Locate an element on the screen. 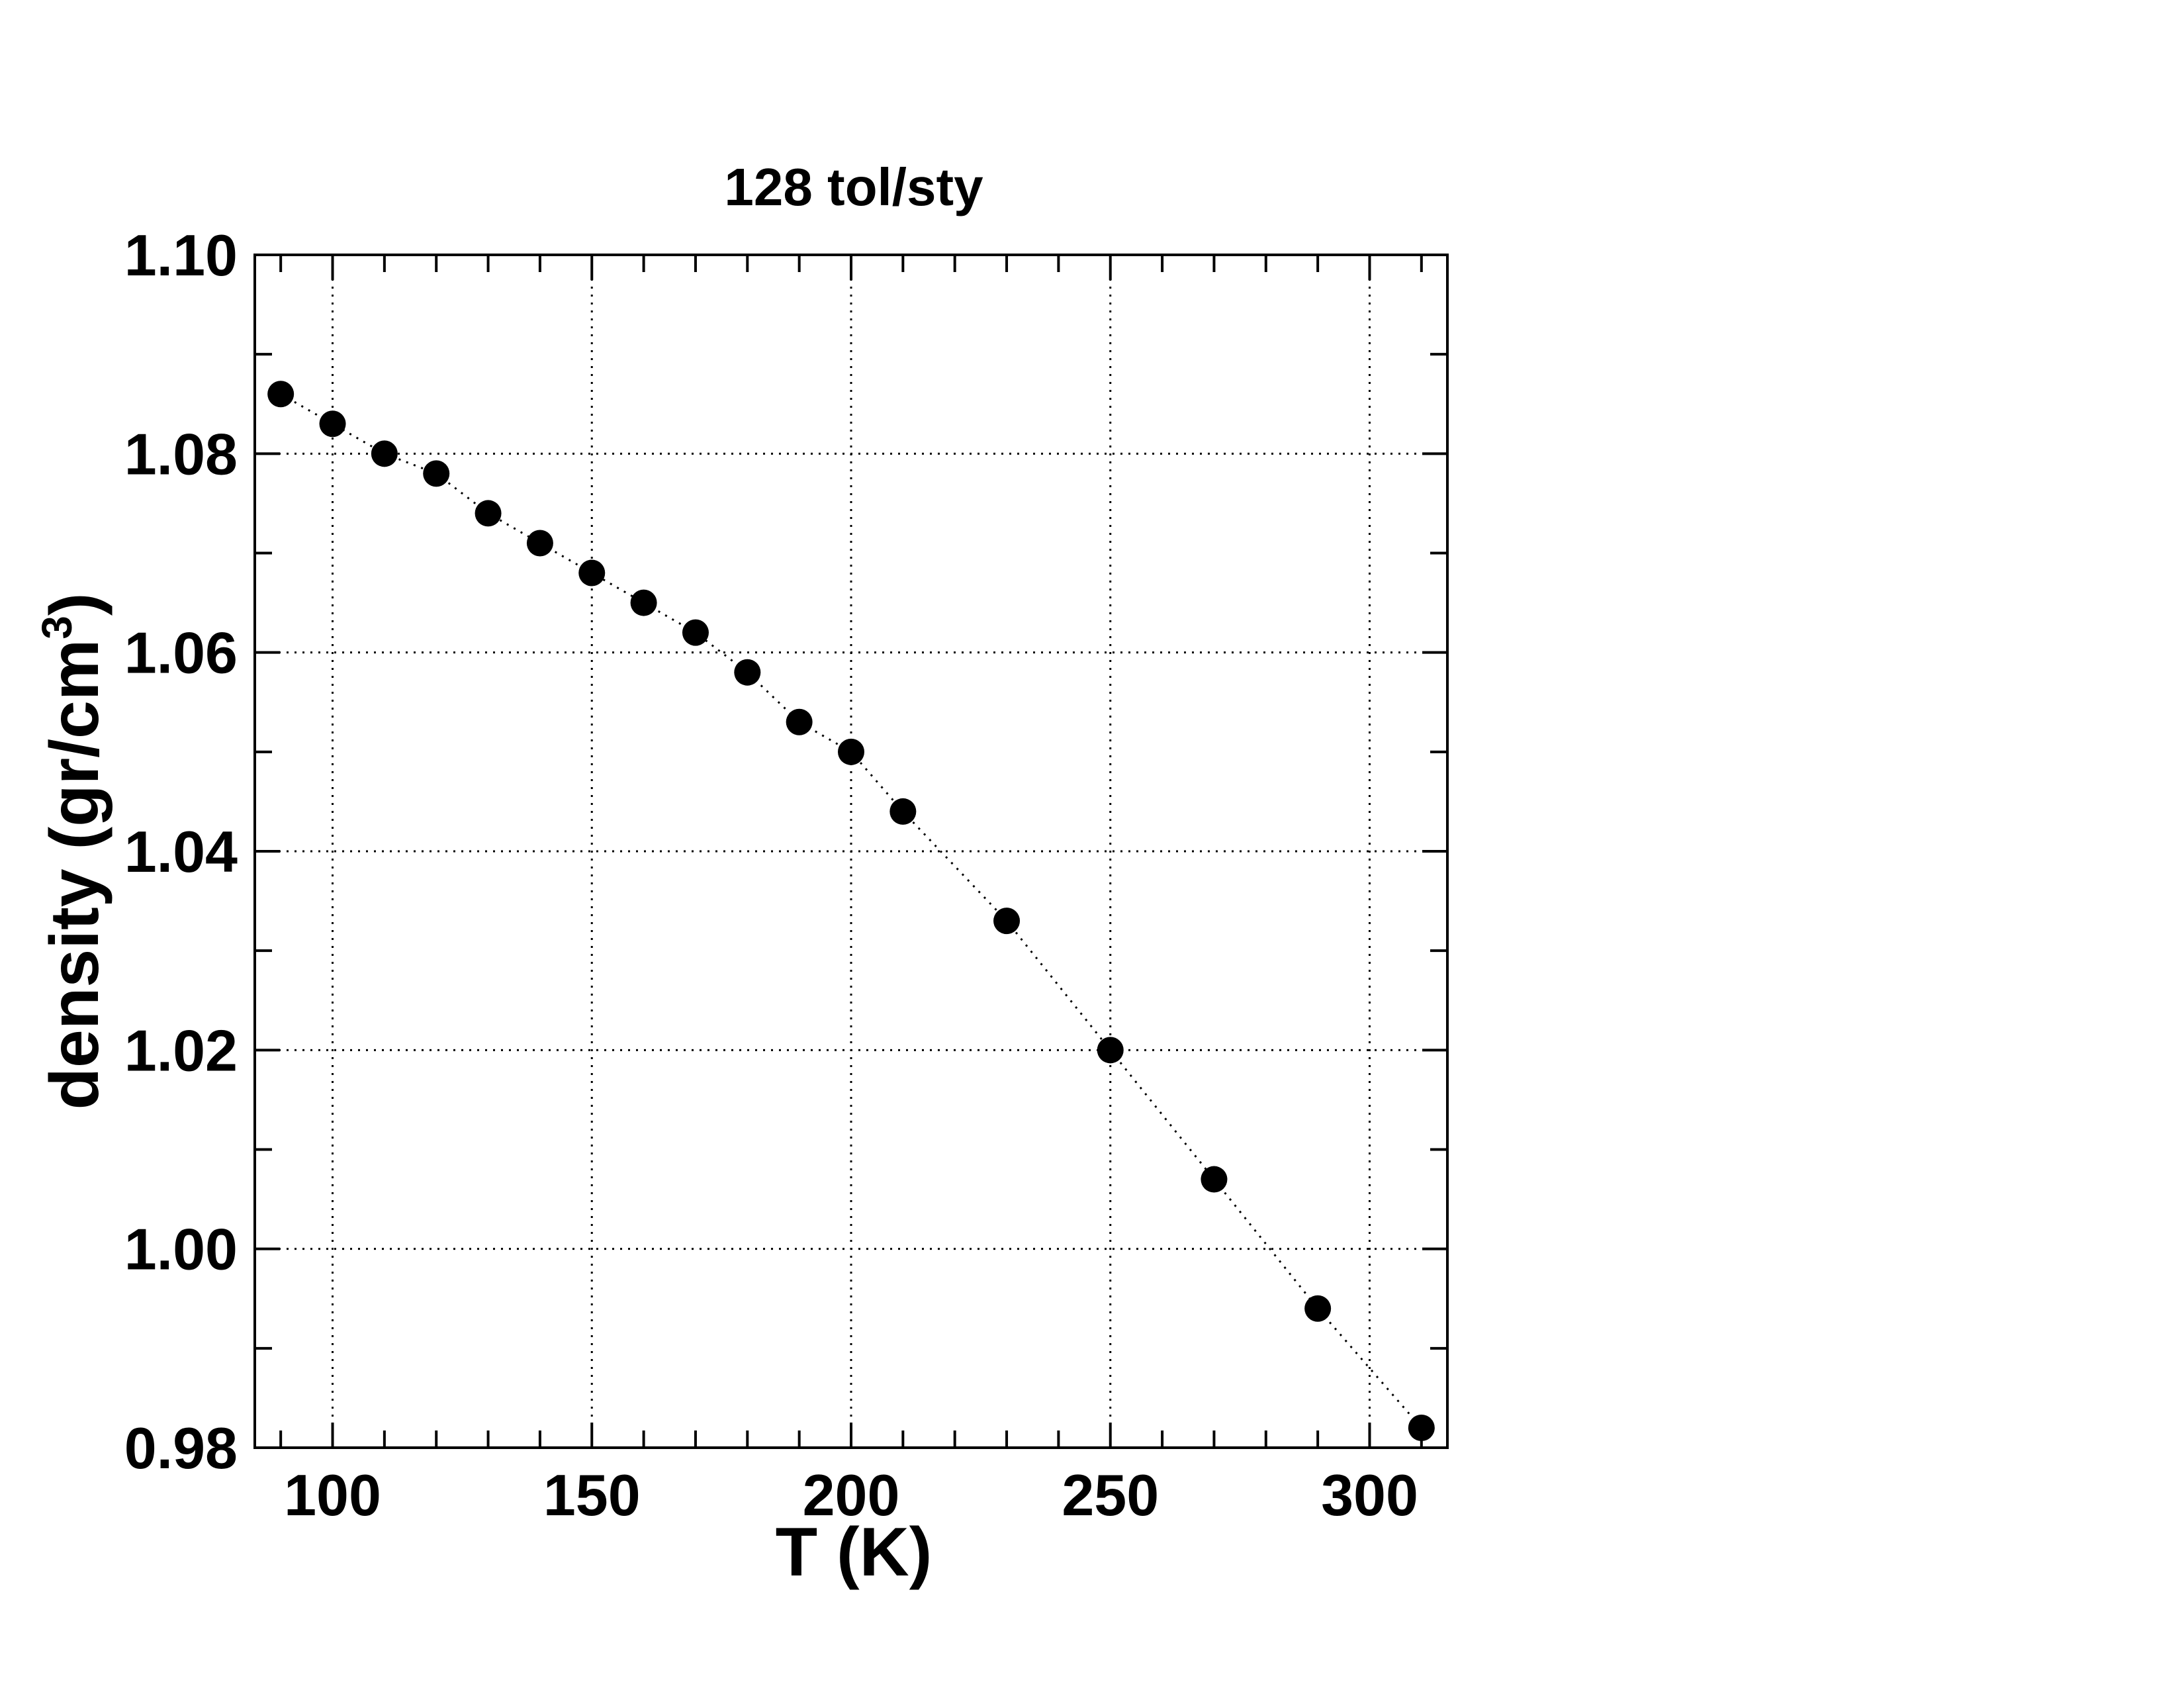 This screenshot has height=1688, width=2184. y-tick-label: 1.08 is located at coordinates (181, 454).